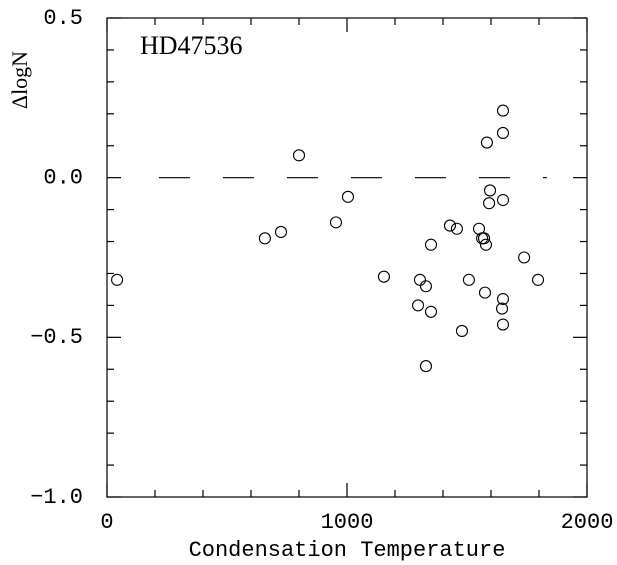 The width and height of the screenshot is (617, 565). What do you see at coordinates (63, 177) in the screenshot?
I see `y-tick-label: 0.0` at bounding box center [63, 177].